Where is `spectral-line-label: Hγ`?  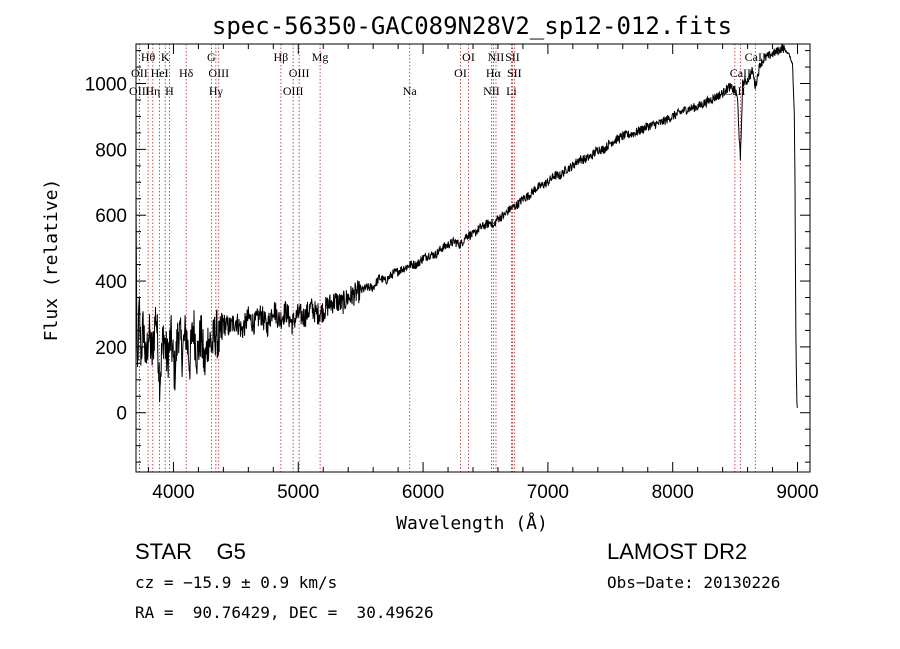 spectral-line-label: Hγ is located at coordinates (216, 91).